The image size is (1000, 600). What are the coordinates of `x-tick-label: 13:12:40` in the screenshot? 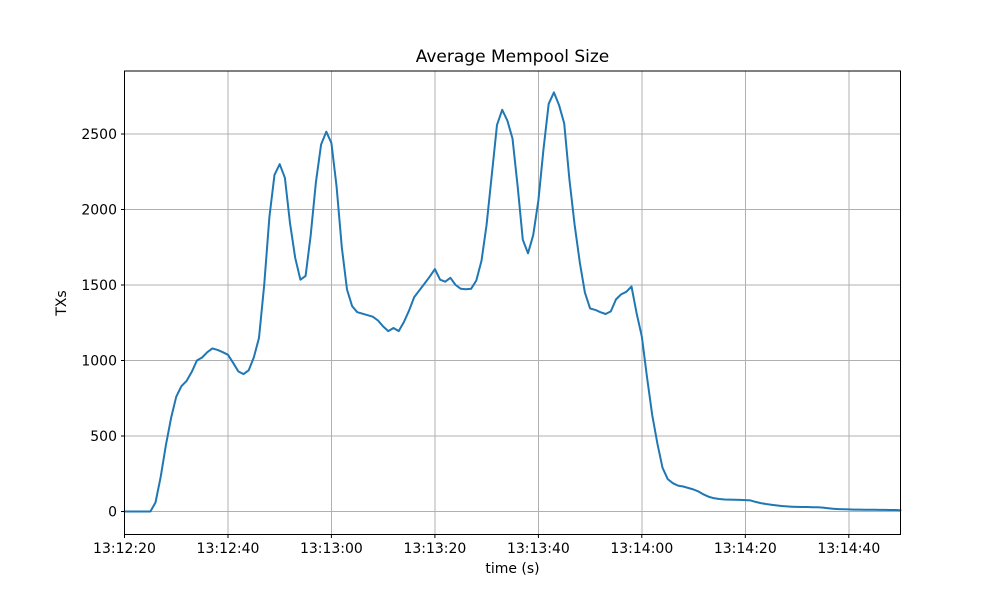 It's located at (228, 549).